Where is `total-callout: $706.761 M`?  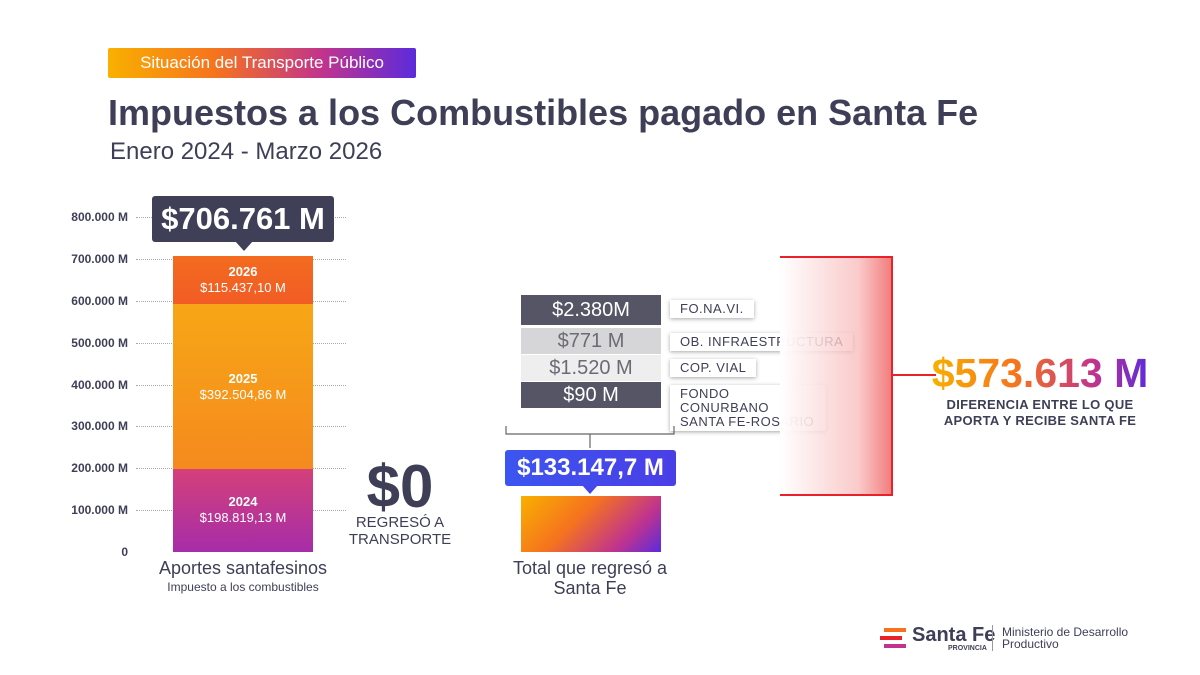
total-callout: $706.761 M is located at coordinates (243, 223).